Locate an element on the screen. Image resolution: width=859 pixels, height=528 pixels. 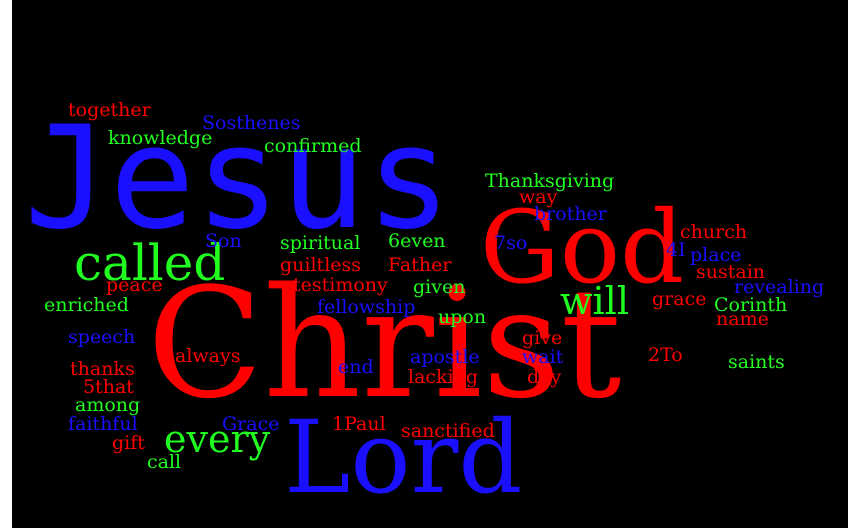
word-together: together is located at coordinates (109, 110).